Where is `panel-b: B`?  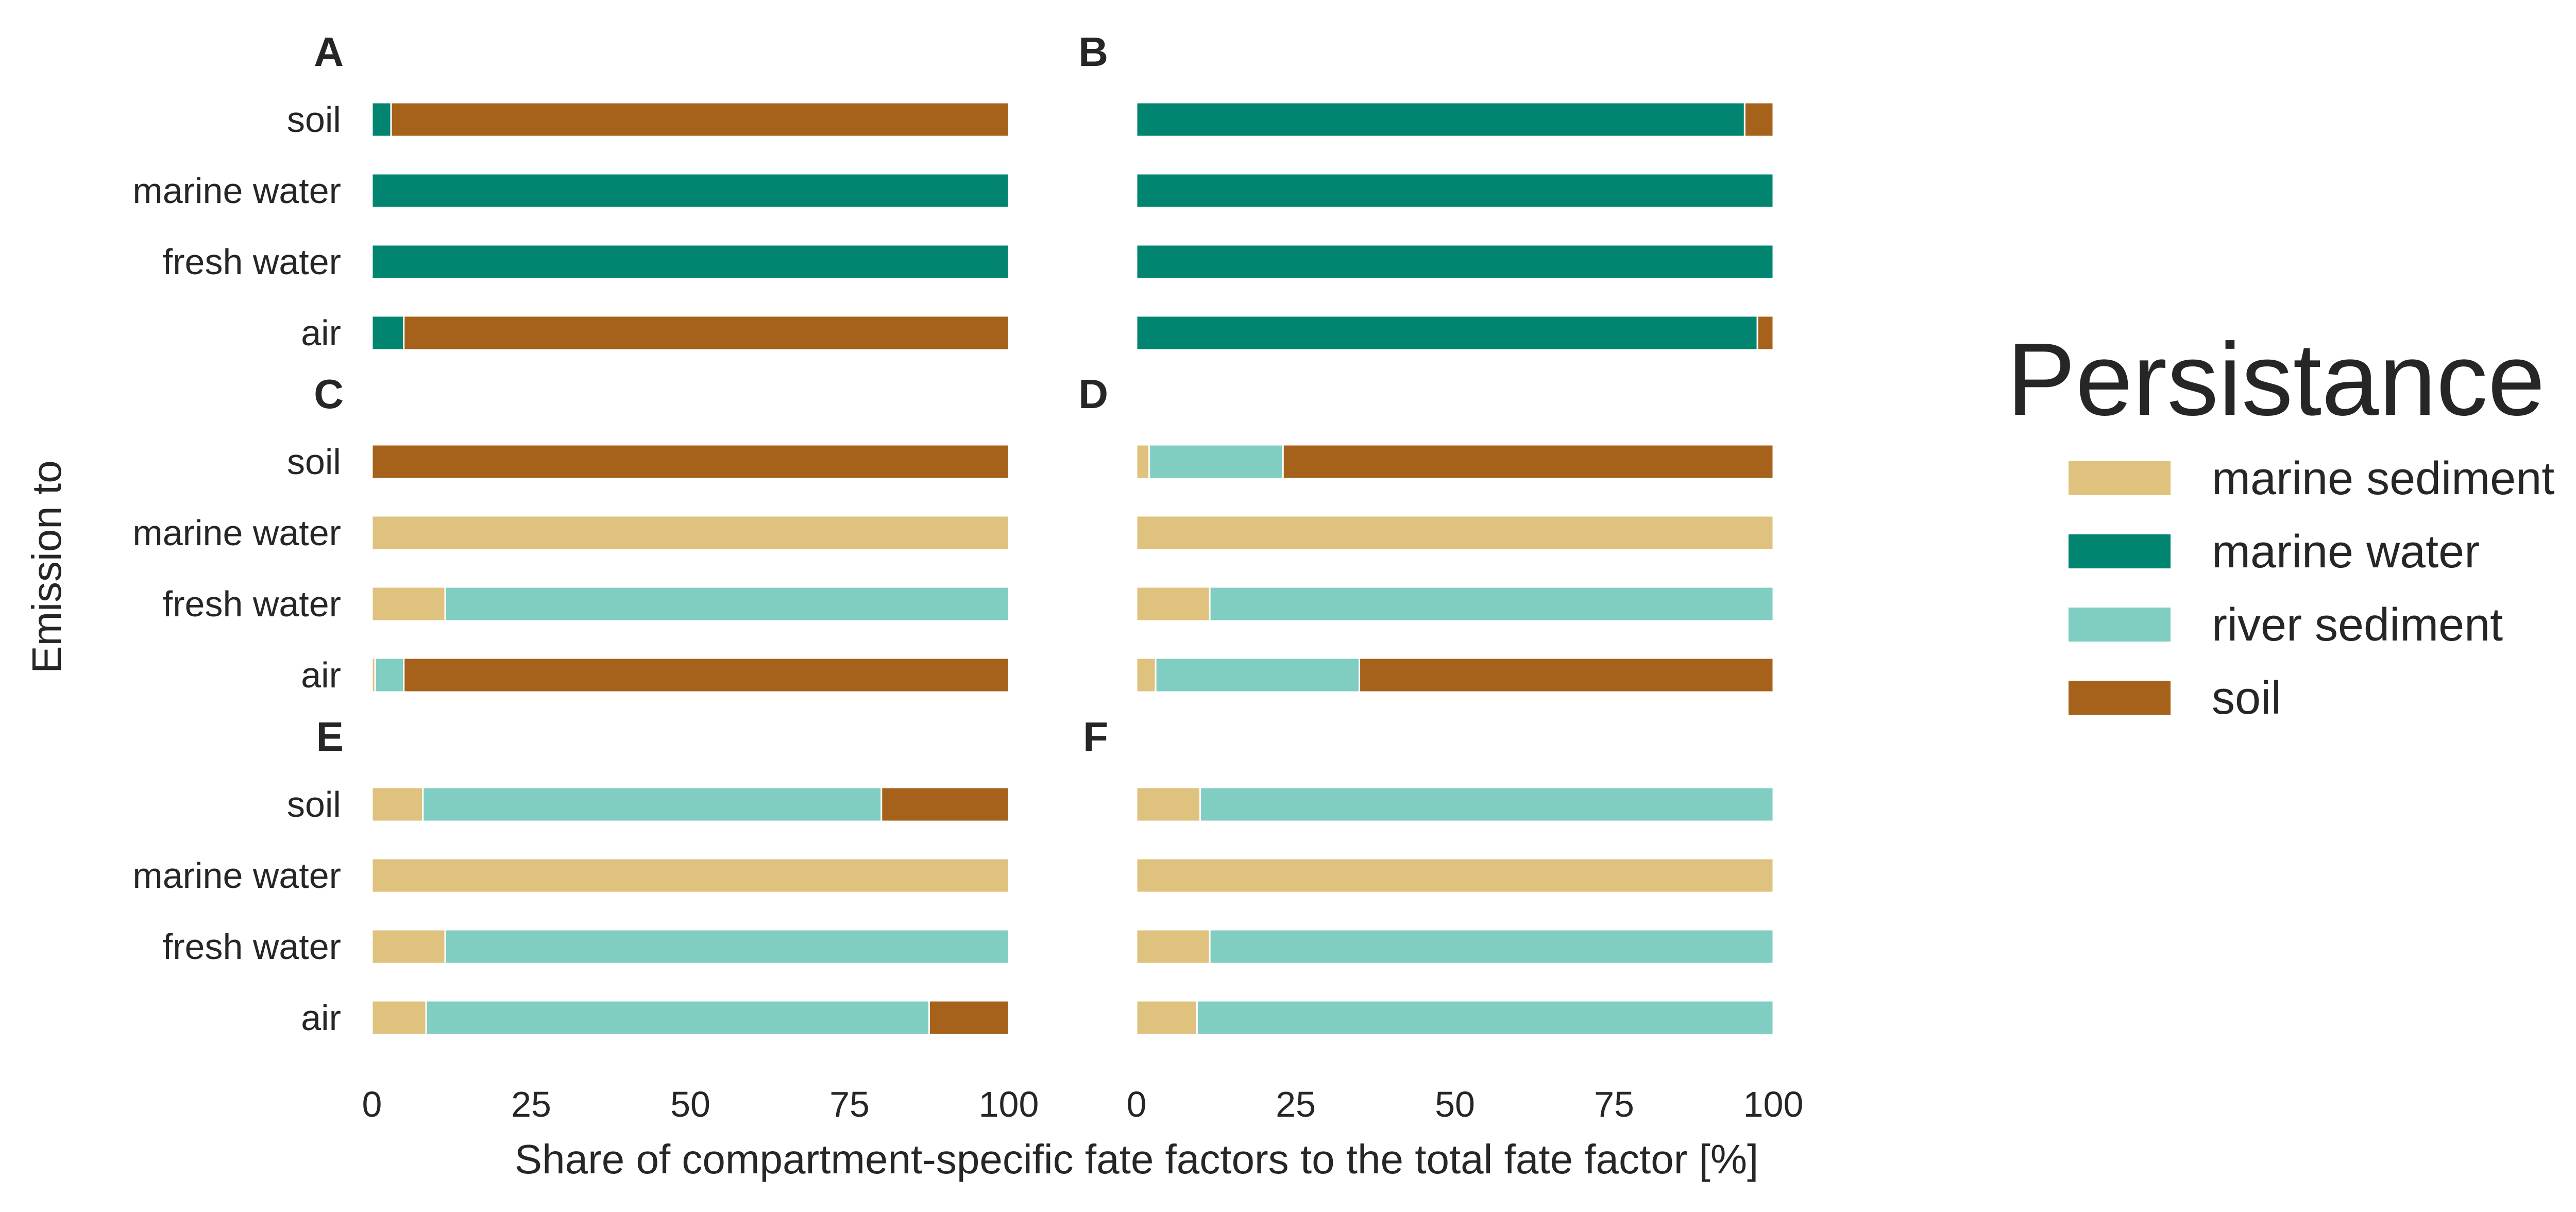 panel-b: B is located at coordinates (1426, 190).